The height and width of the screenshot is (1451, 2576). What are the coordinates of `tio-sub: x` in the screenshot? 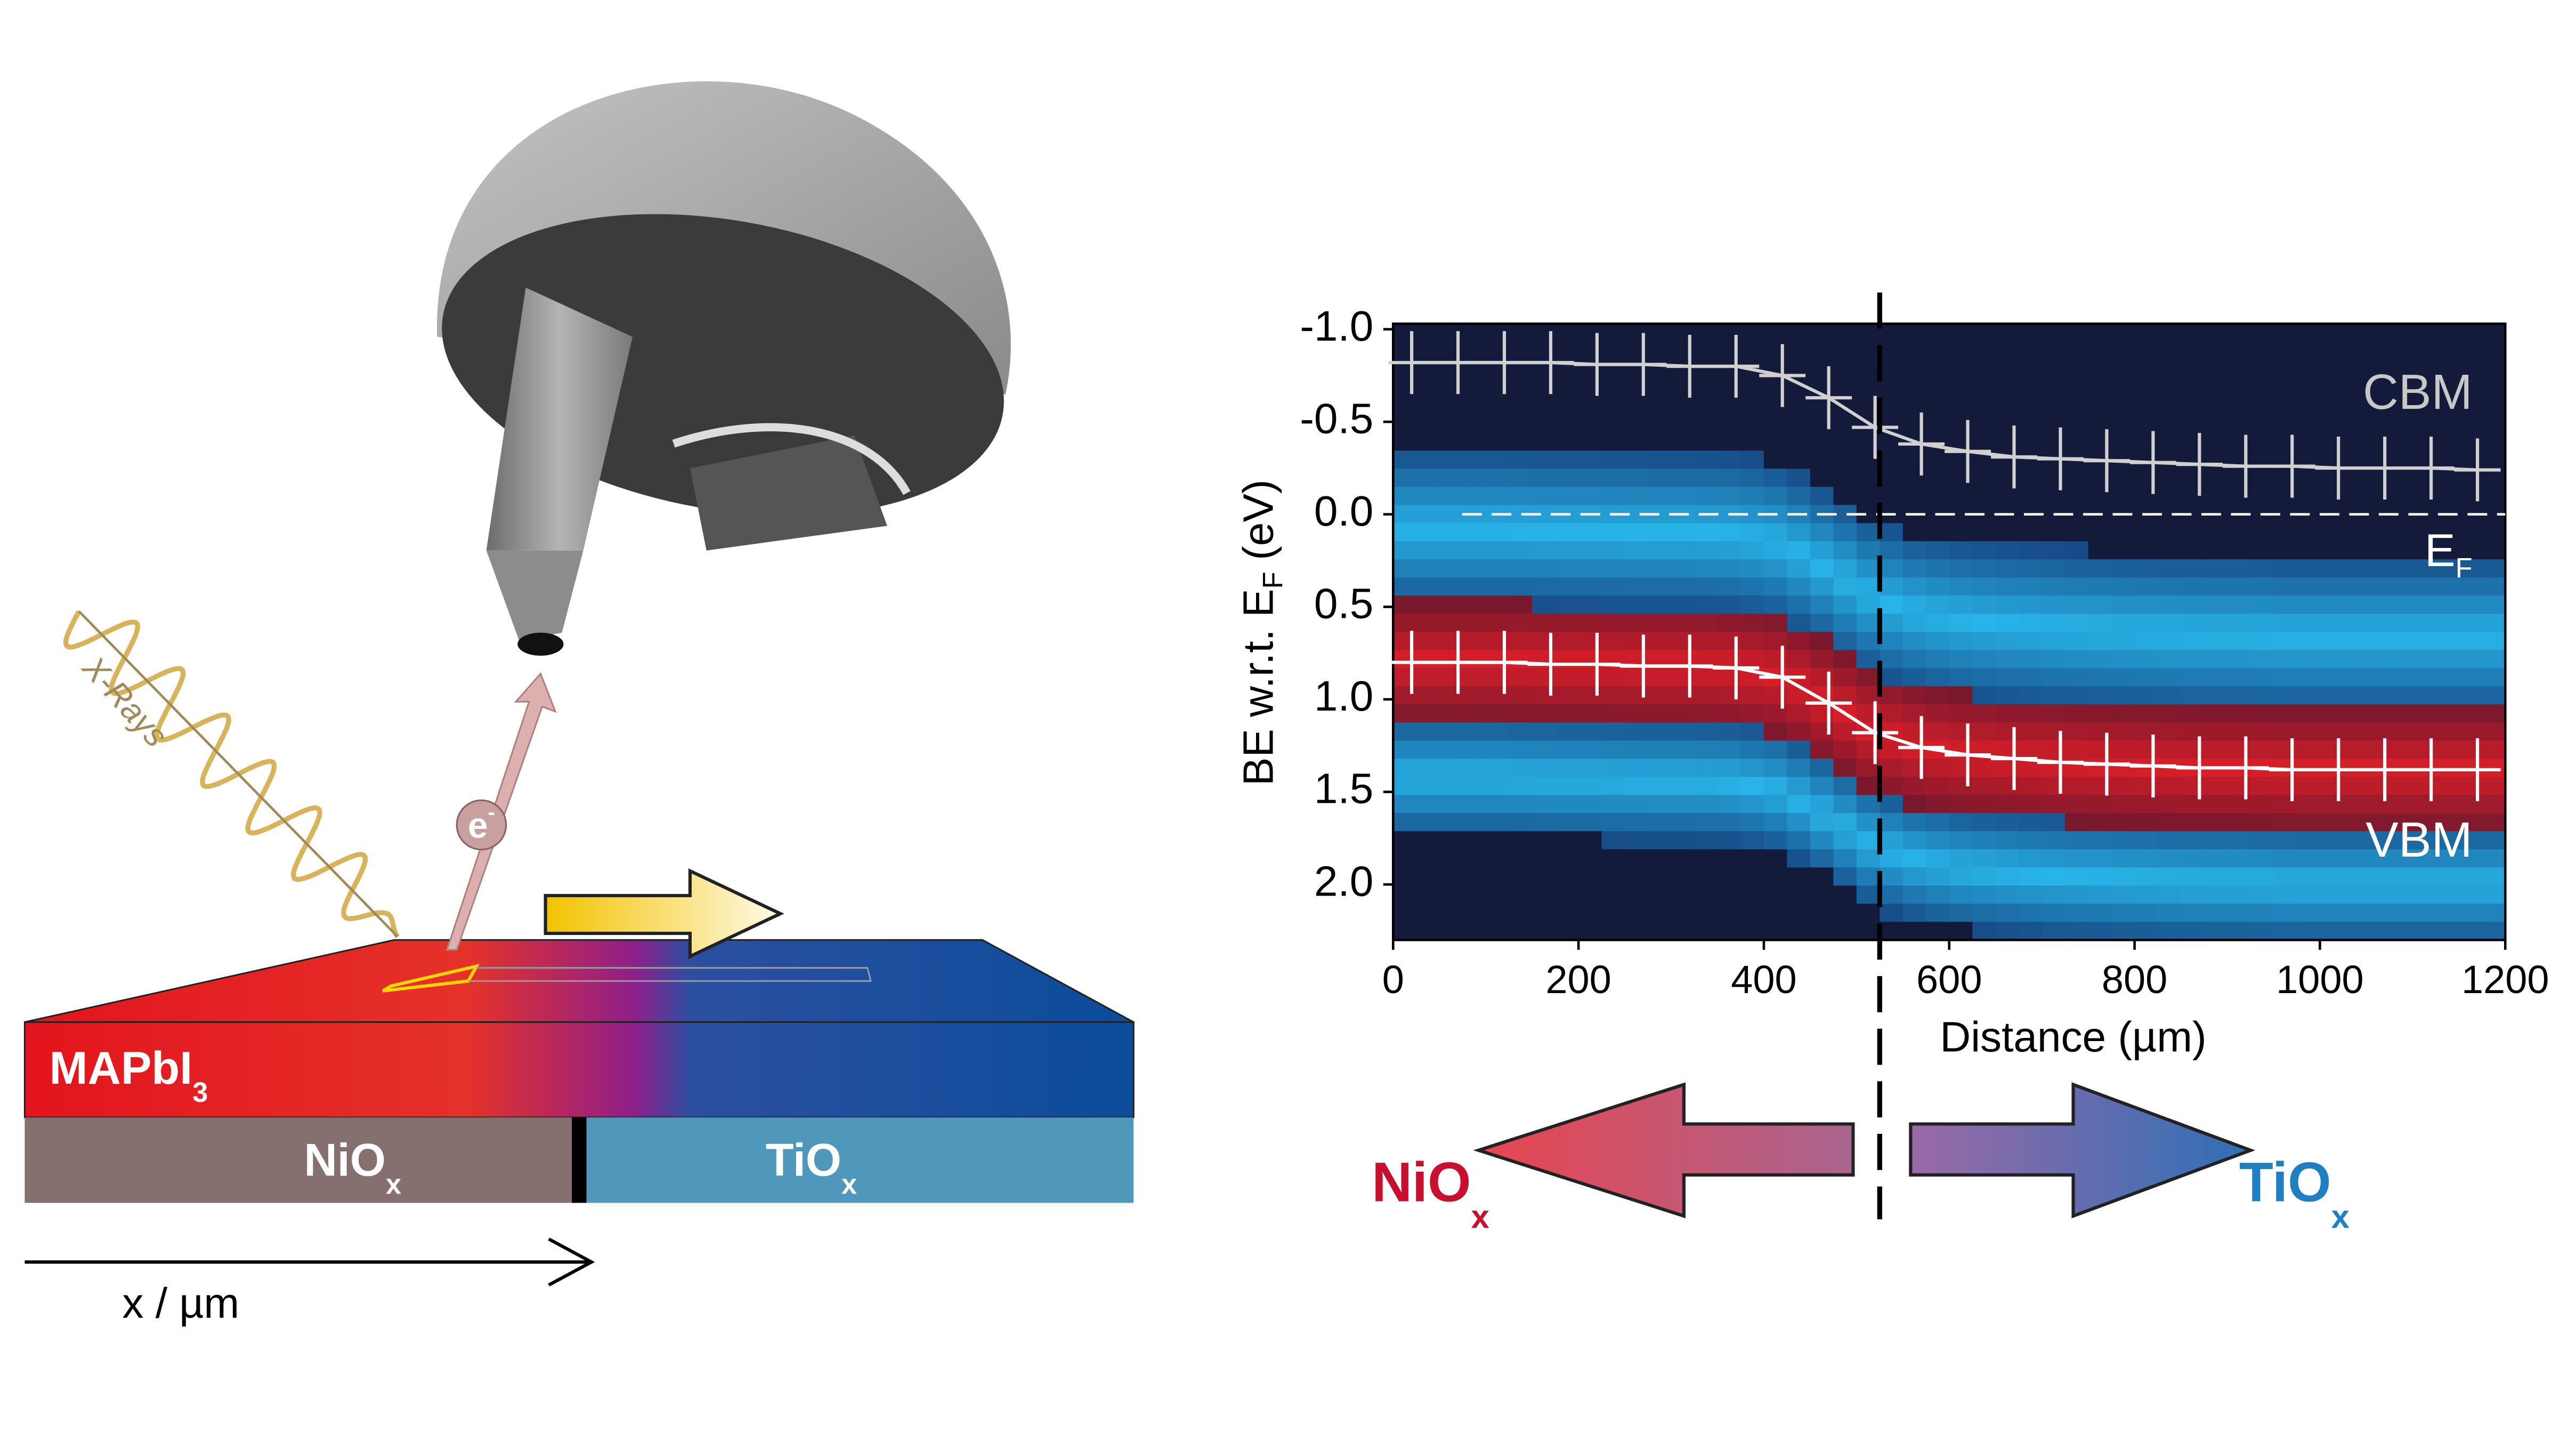 It's located at (849, 1185).